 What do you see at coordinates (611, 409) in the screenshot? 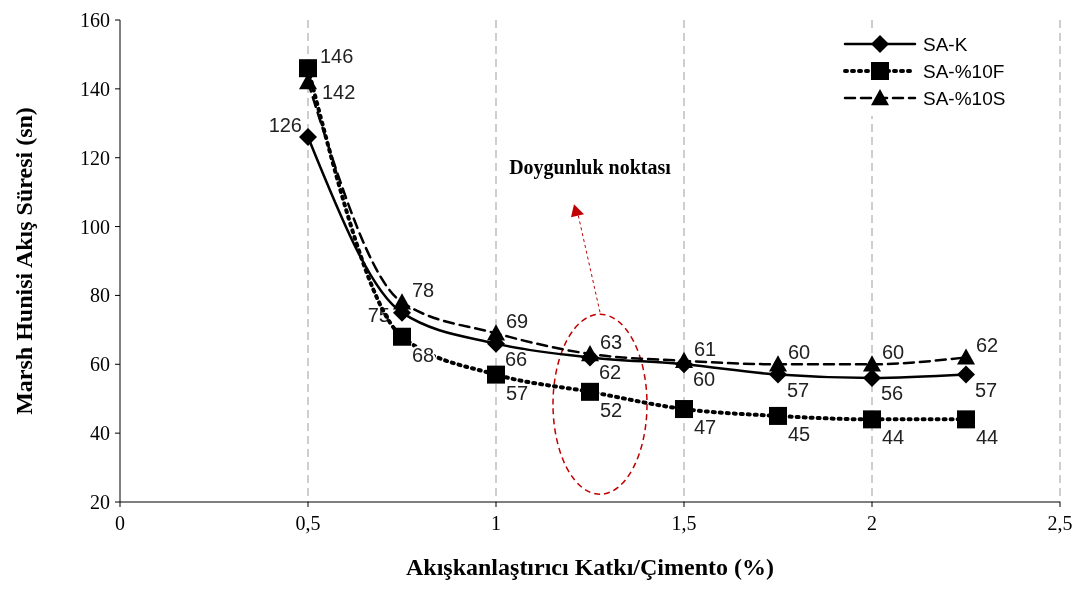
I see `data-label: 52` at bounding box center [611, 409].